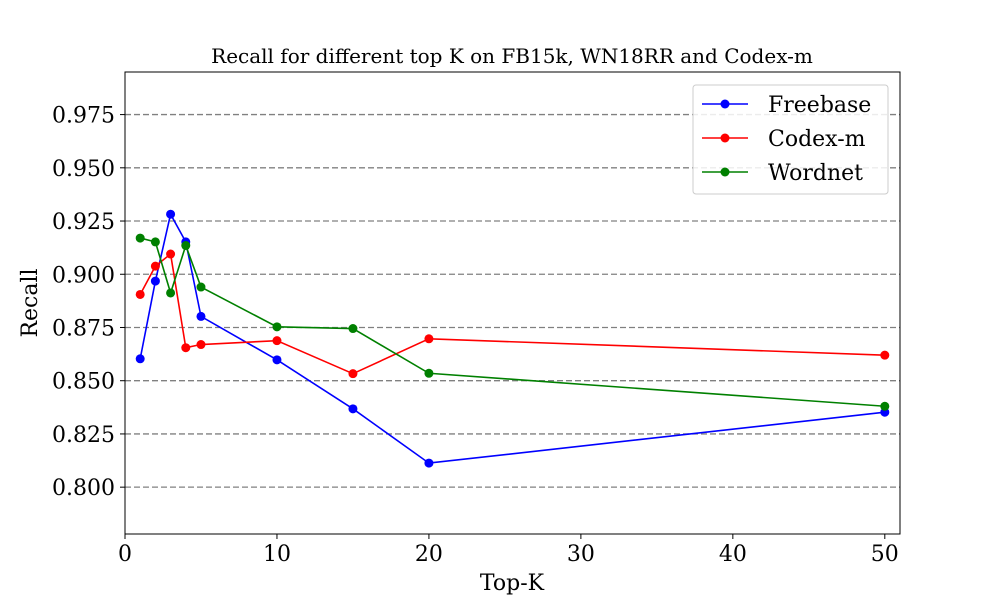  I want to click on y-tick-label: 0.800, so click(83, 488).